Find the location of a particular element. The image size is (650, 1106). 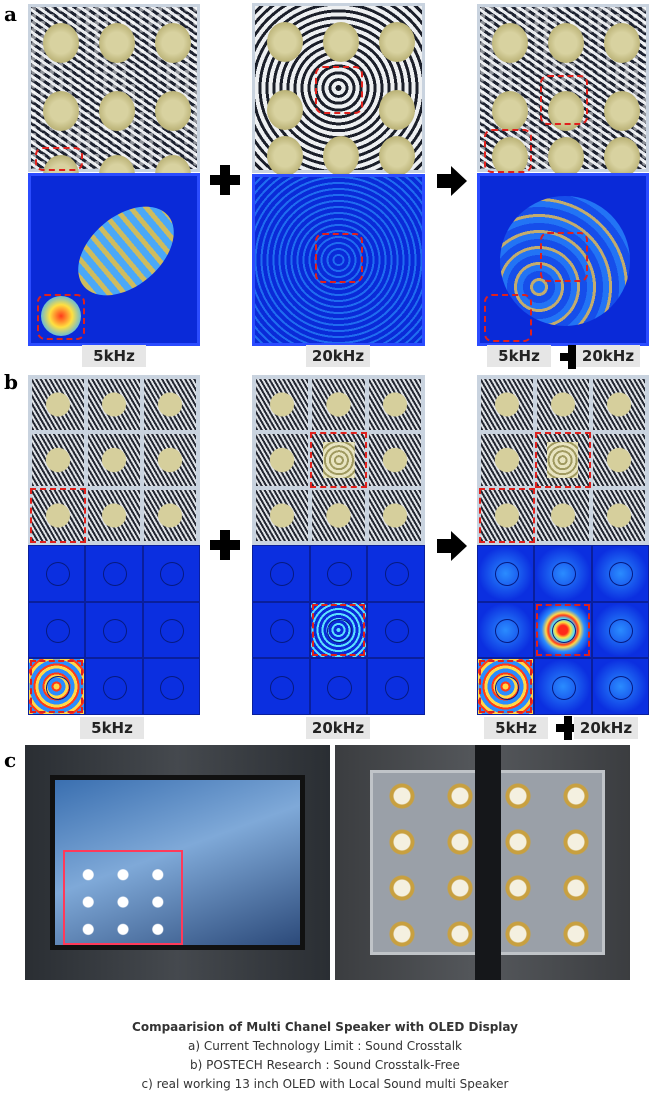

simulation-map-20khz is located at coordinates (338, 260).